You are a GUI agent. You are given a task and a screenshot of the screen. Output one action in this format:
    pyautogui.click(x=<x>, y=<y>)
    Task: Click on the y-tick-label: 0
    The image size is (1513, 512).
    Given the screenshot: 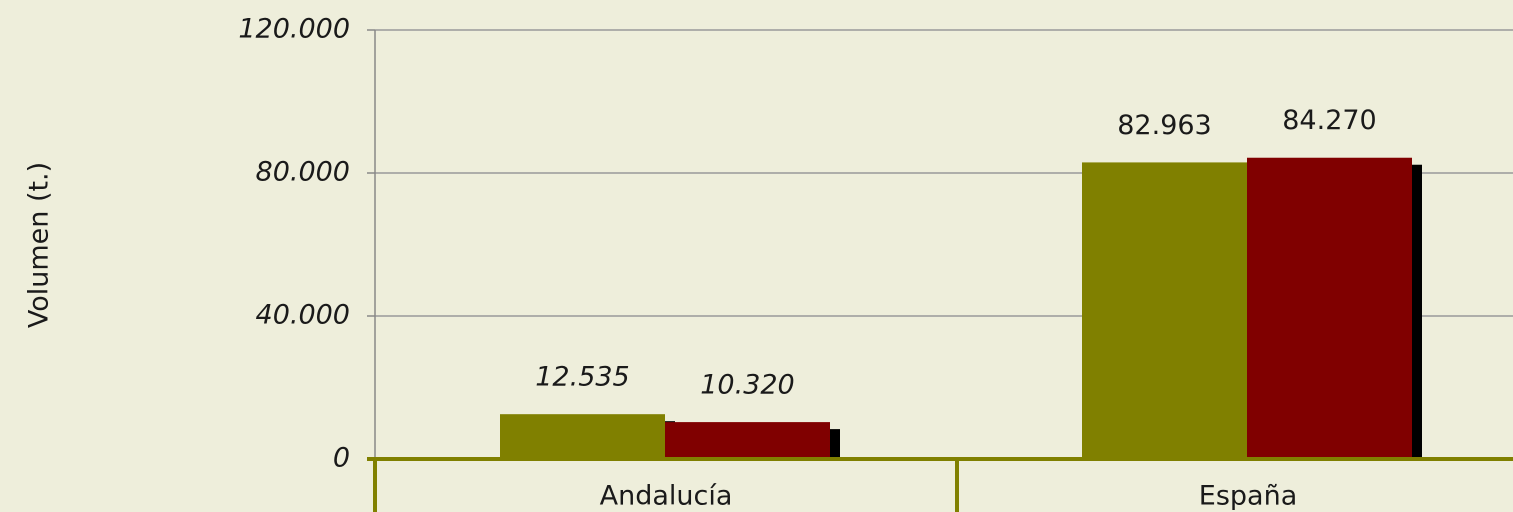 What is the action you would take?
    pyautogui.click(x=341, y=458)
    